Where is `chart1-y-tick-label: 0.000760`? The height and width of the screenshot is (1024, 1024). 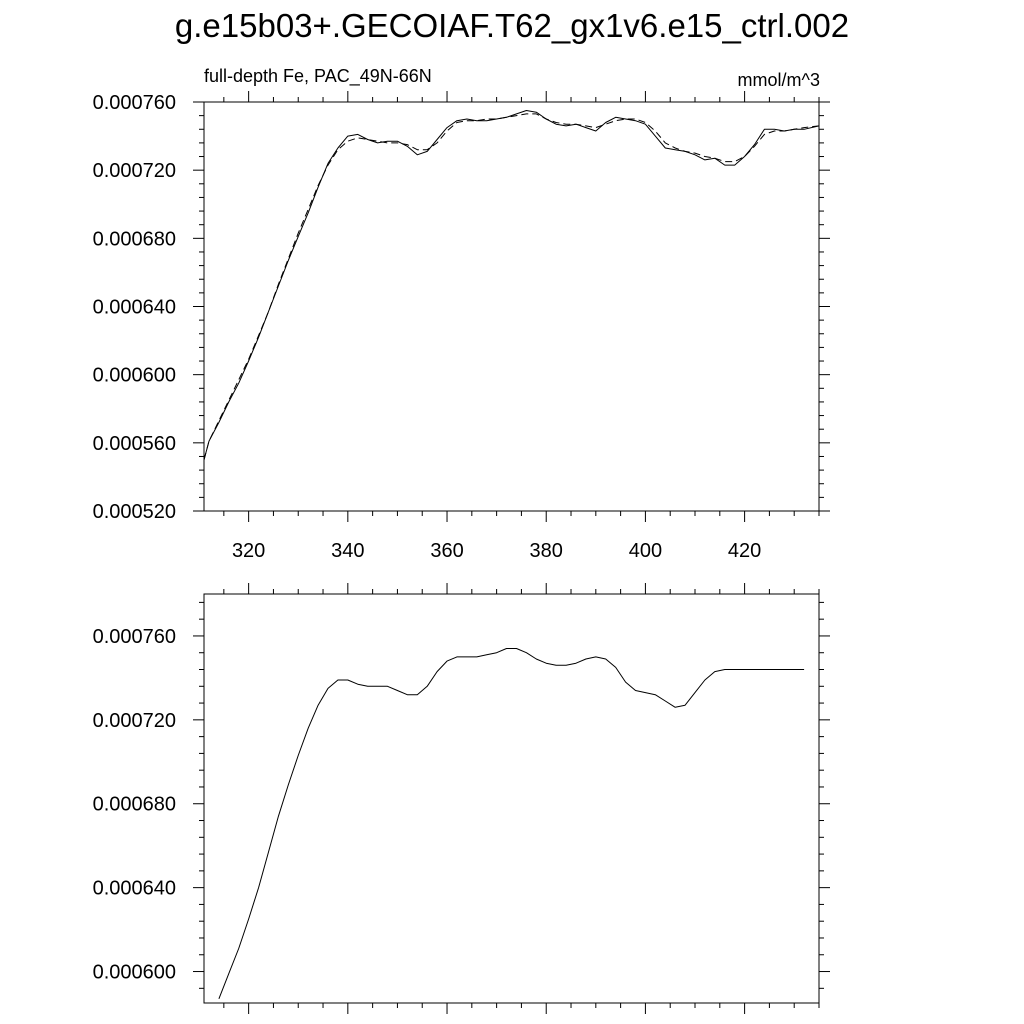 chart1-y-tick-label: 0.000760 is located at coordinates (134, 103).